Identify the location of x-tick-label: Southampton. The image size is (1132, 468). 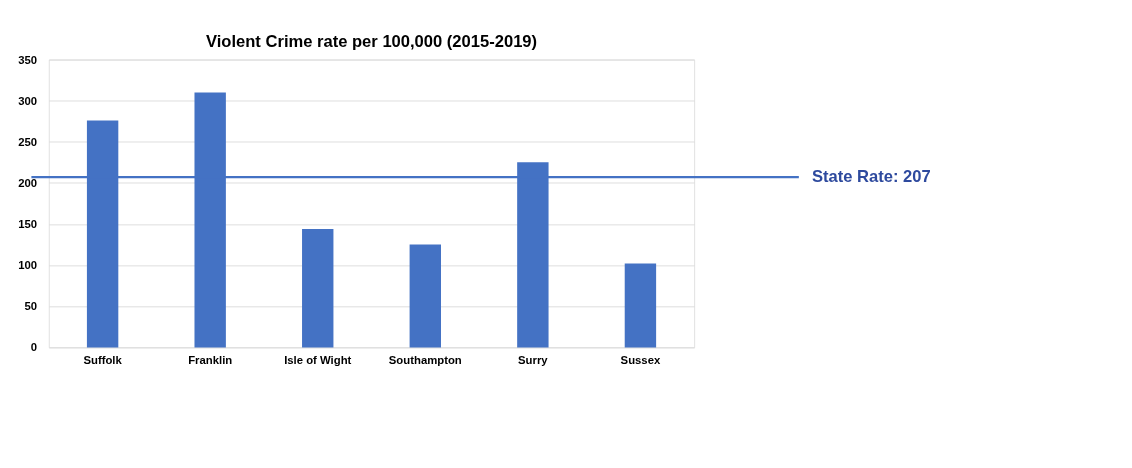
(425, 359).